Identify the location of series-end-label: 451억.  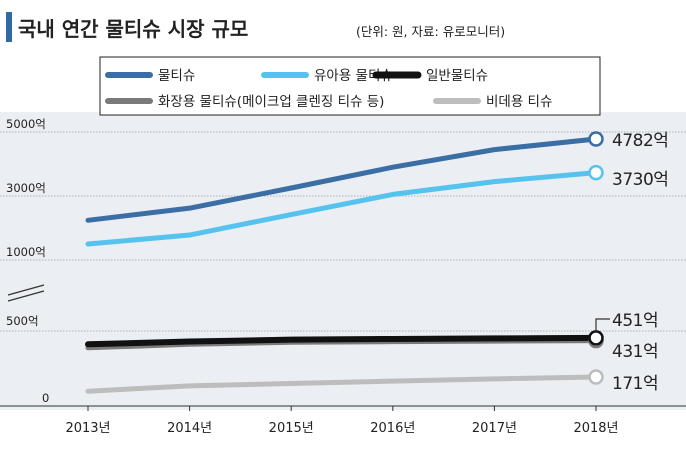
(635, 321).